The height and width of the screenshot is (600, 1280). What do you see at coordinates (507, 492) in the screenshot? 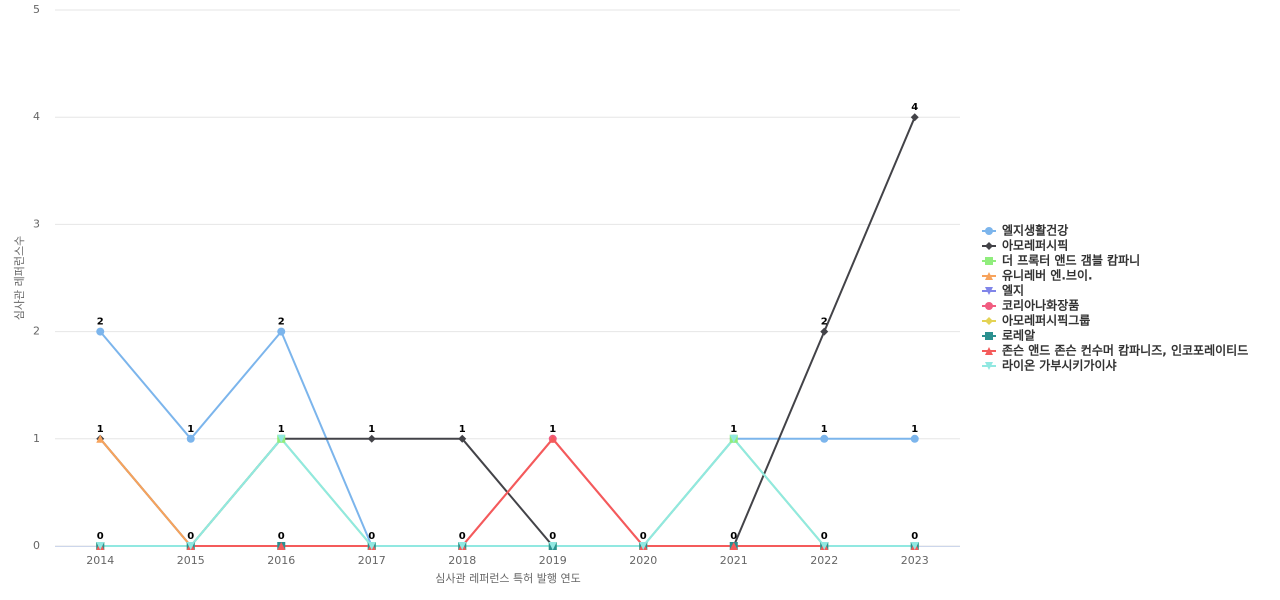
I see `series-line` at bounding box center [507, 492].